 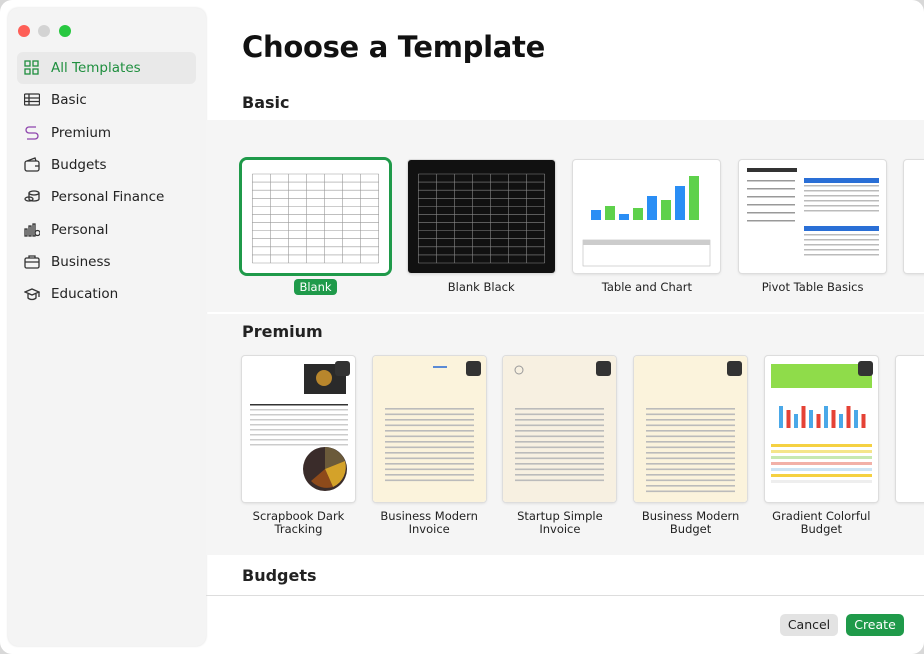 I want to click on template-name: Blank, so click(x=315, y=287).